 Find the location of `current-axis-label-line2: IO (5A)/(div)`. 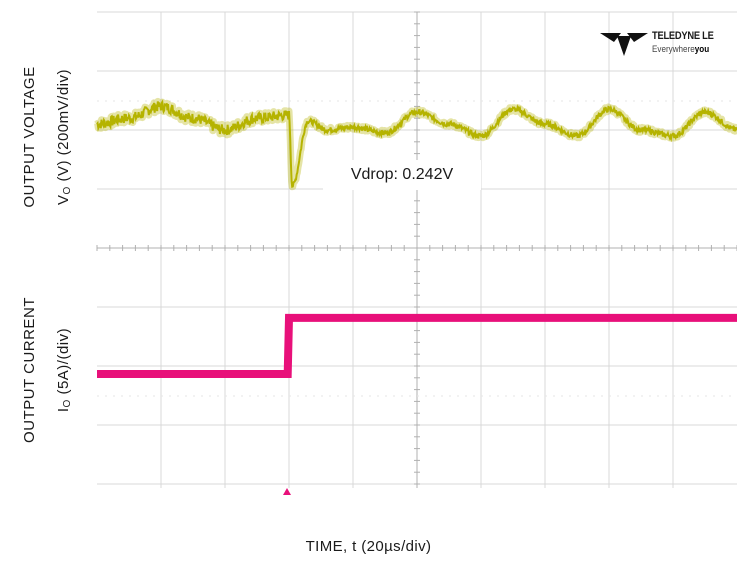

current-axis-label-line2: IO (5A)/(div) is located at coordinates (64, 370).